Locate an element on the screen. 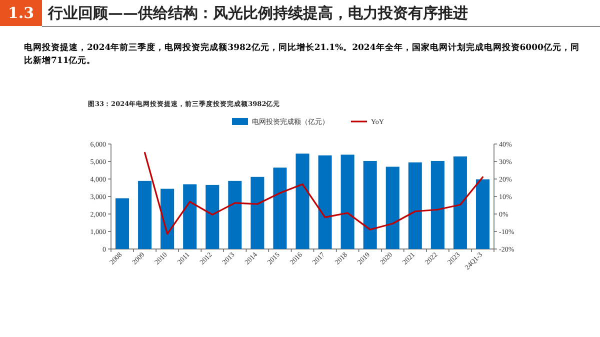 The width and height of the screenshot is (600, 337). paragraph: 电网投资提速，2024年前三季度，电网投资完成额3982亿元，同比增长21.1%。2024年全年，国家电网计划完成电网投资6000亿元，同比新增711亿元。 is located at coordinates (302, 55).